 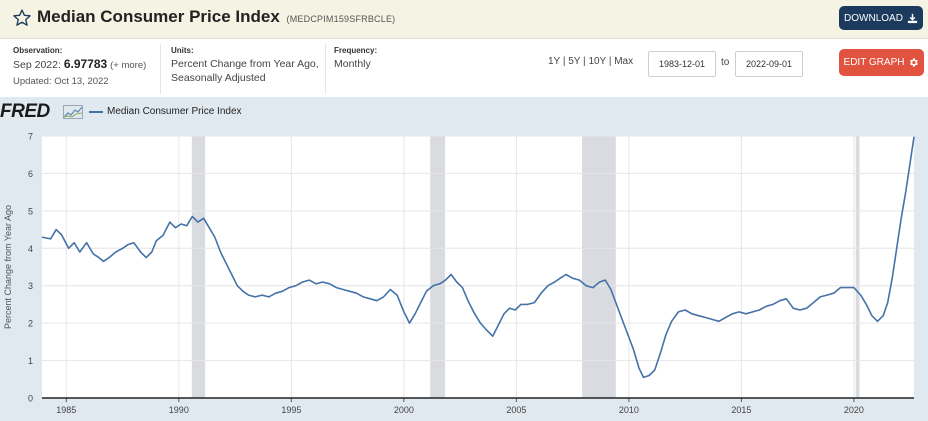 What do you see at coordinates (85, 64) in the screenshot?
I see `observation-value: 6.97783` at bounding box center [85, 64].